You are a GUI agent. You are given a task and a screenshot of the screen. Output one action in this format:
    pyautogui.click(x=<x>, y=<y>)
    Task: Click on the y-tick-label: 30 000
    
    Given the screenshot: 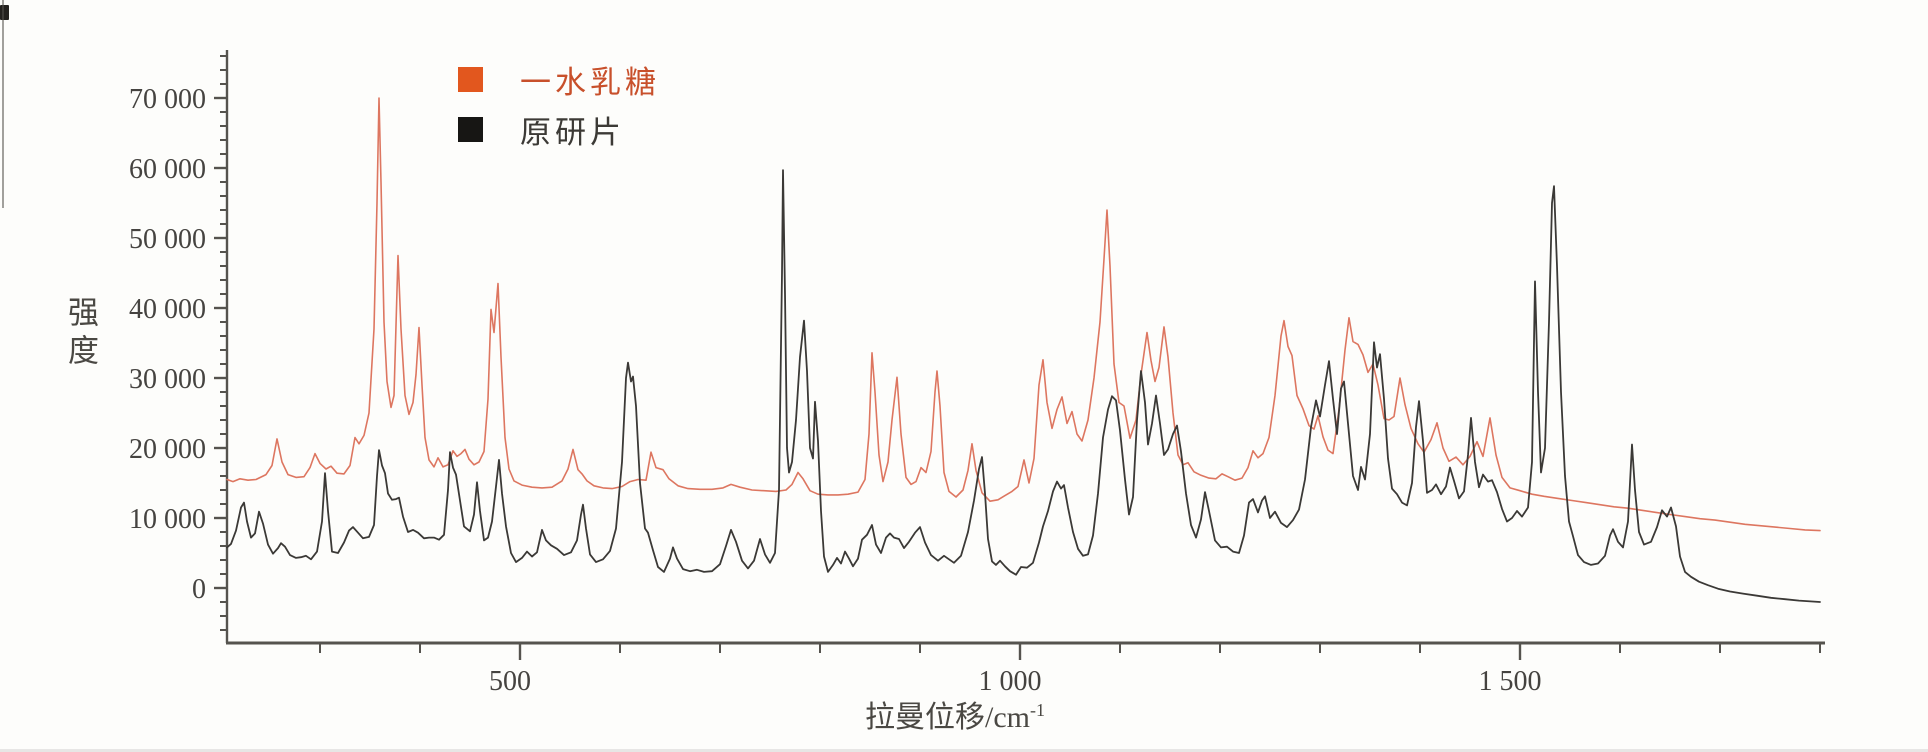 What is the action you would take?
    pyautogui.click(x=167, y=379)
    